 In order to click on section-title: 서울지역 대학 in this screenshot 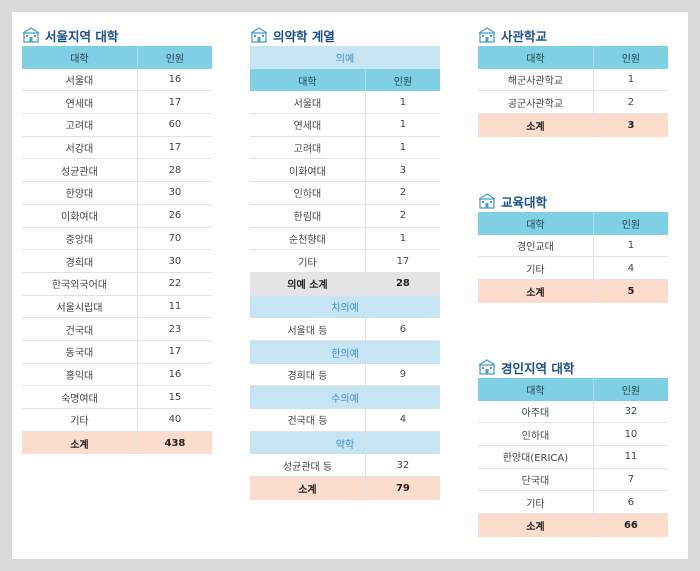, I will do `click(117, 35)`.